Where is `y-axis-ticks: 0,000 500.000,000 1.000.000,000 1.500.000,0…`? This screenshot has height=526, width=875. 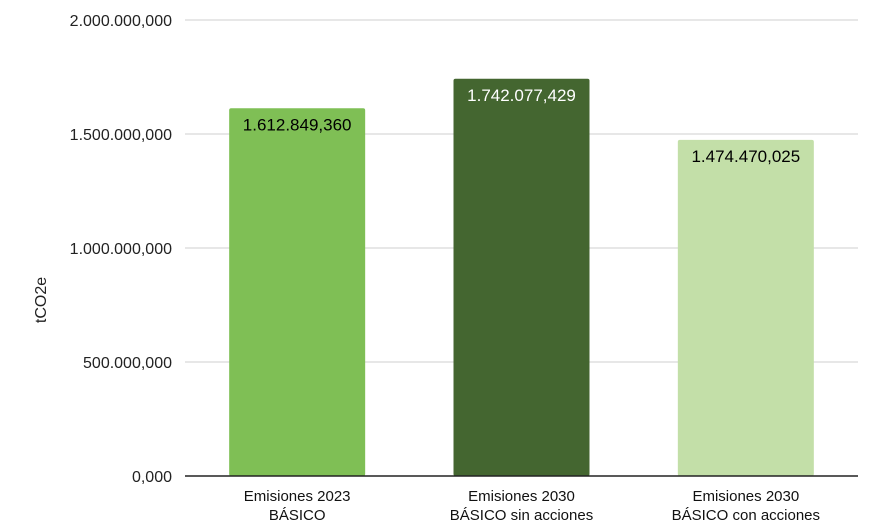
y-axis-ticks: 0,000 500.000,000 1.000.000,000 1.500.000,0… is located at coordinates (121, 249).